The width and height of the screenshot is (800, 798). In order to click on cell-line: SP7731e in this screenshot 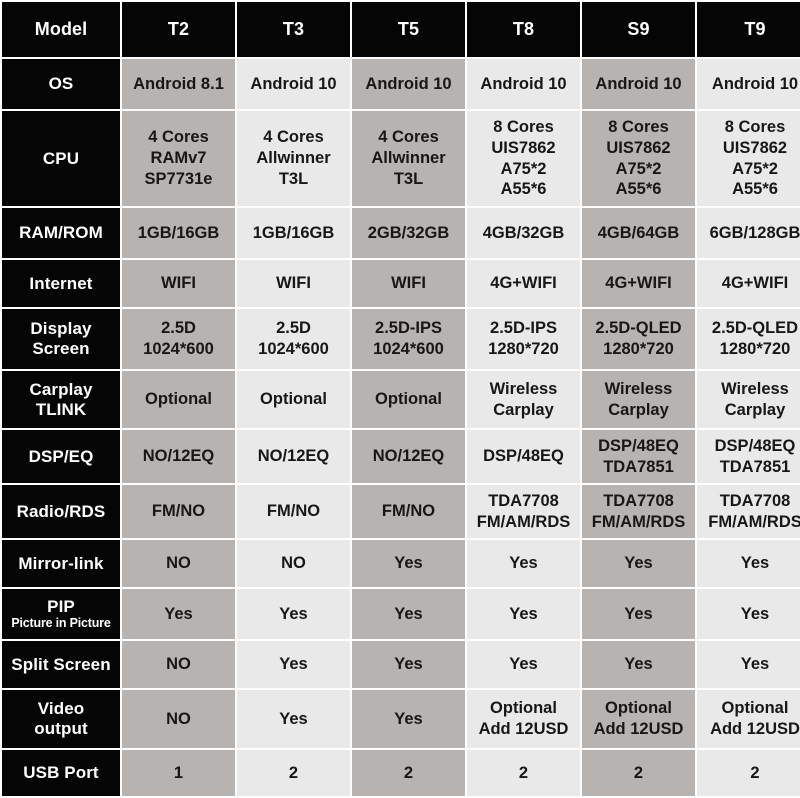, I will do `click(178, 178)`.